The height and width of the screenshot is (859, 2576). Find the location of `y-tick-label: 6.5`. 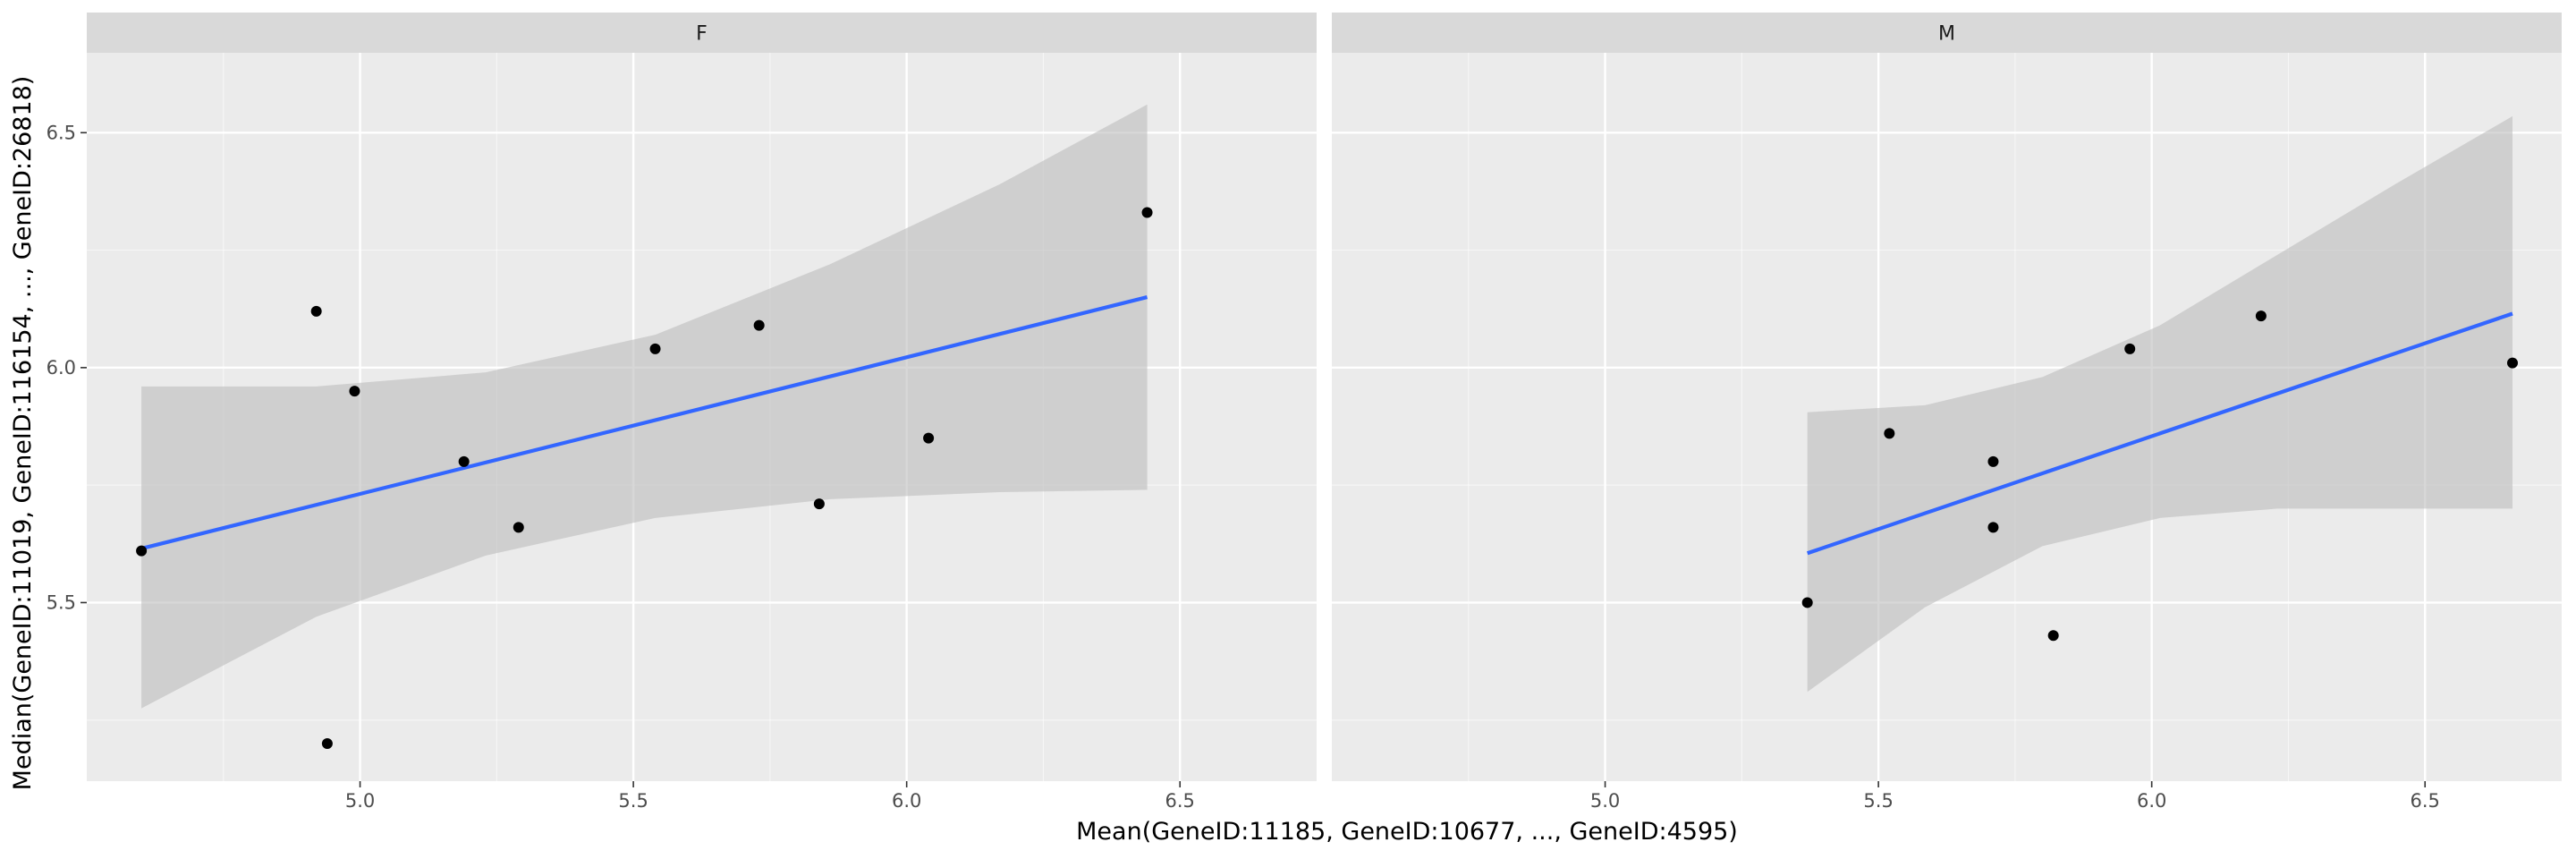

y-tick-label: 6.5 is located at coordinates (61, 132).